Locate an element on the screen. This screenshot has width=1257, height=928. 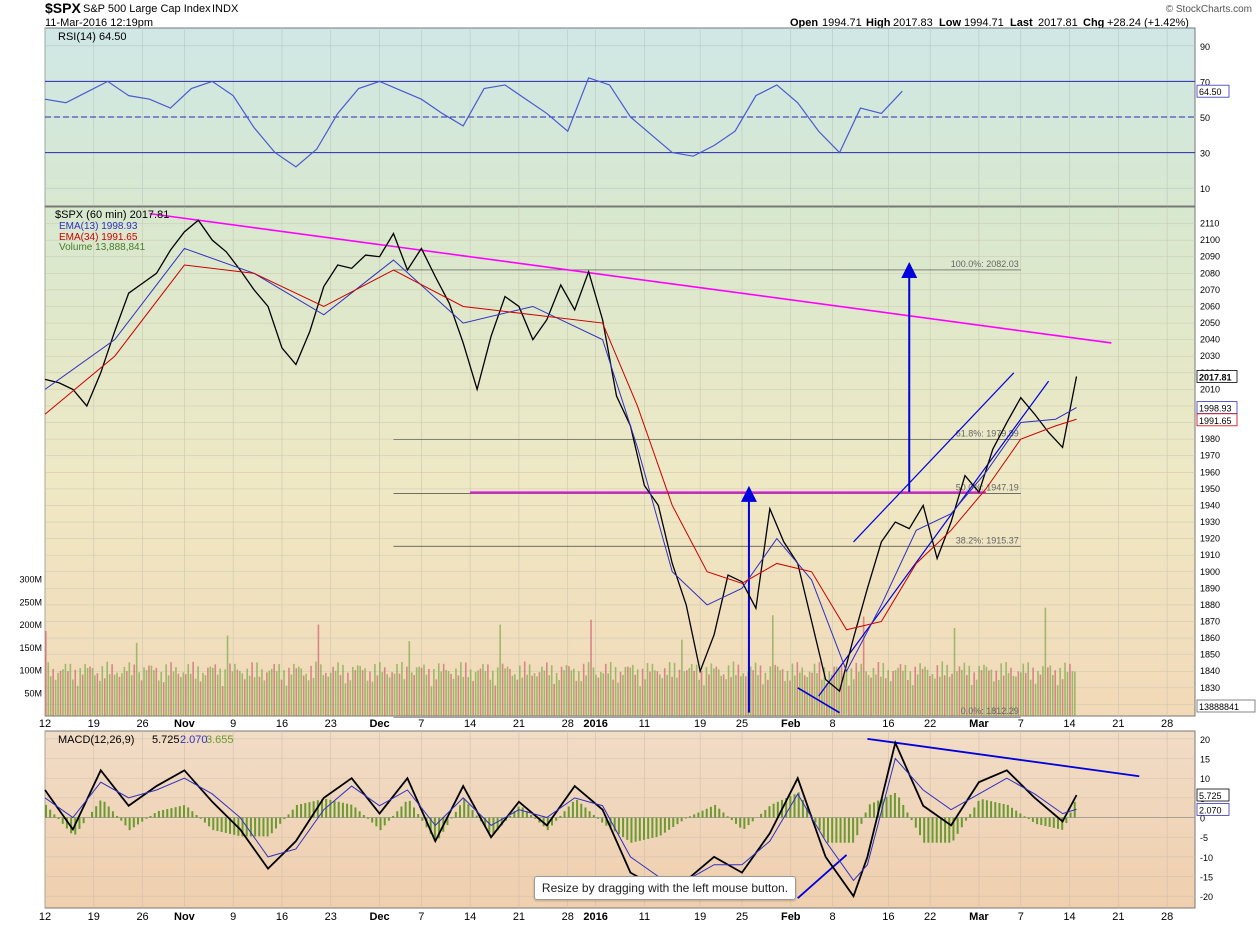
macd-xtick-label: 8 is located at coordinates (833, 917).